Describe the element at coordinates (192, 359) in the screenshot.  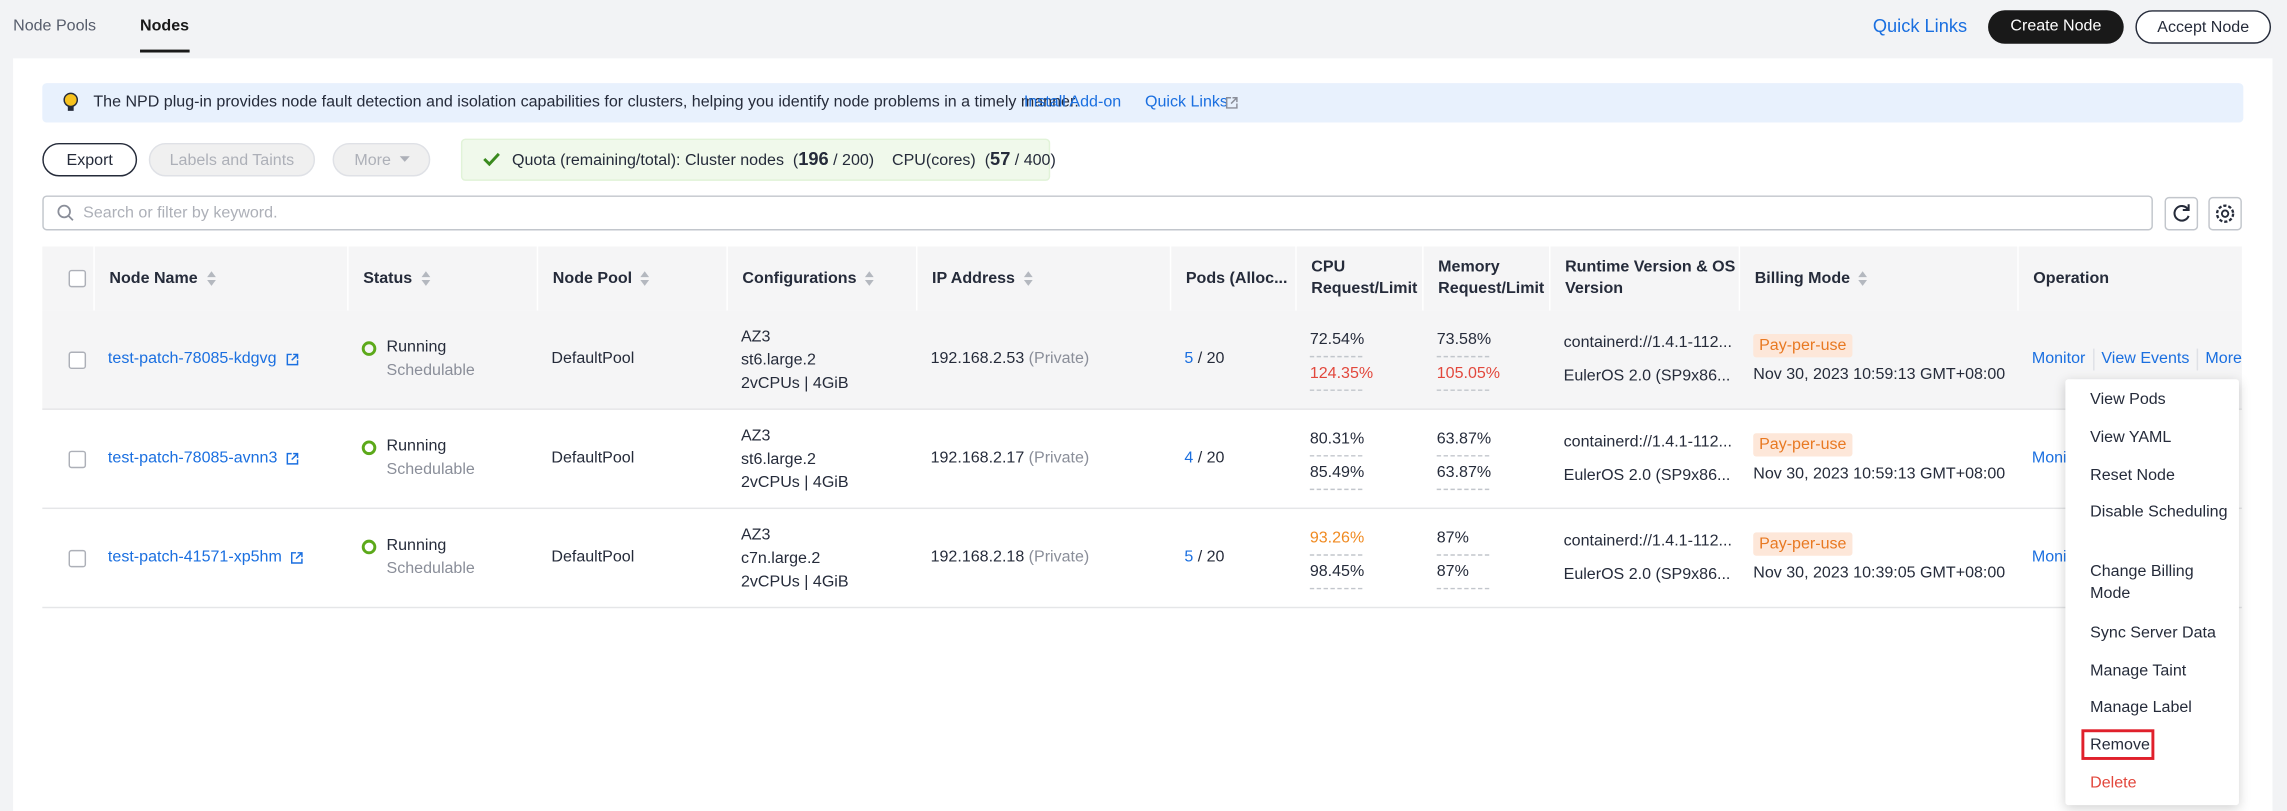
I see `node-name-link: test-patch-78085-kdgvg` at that location.